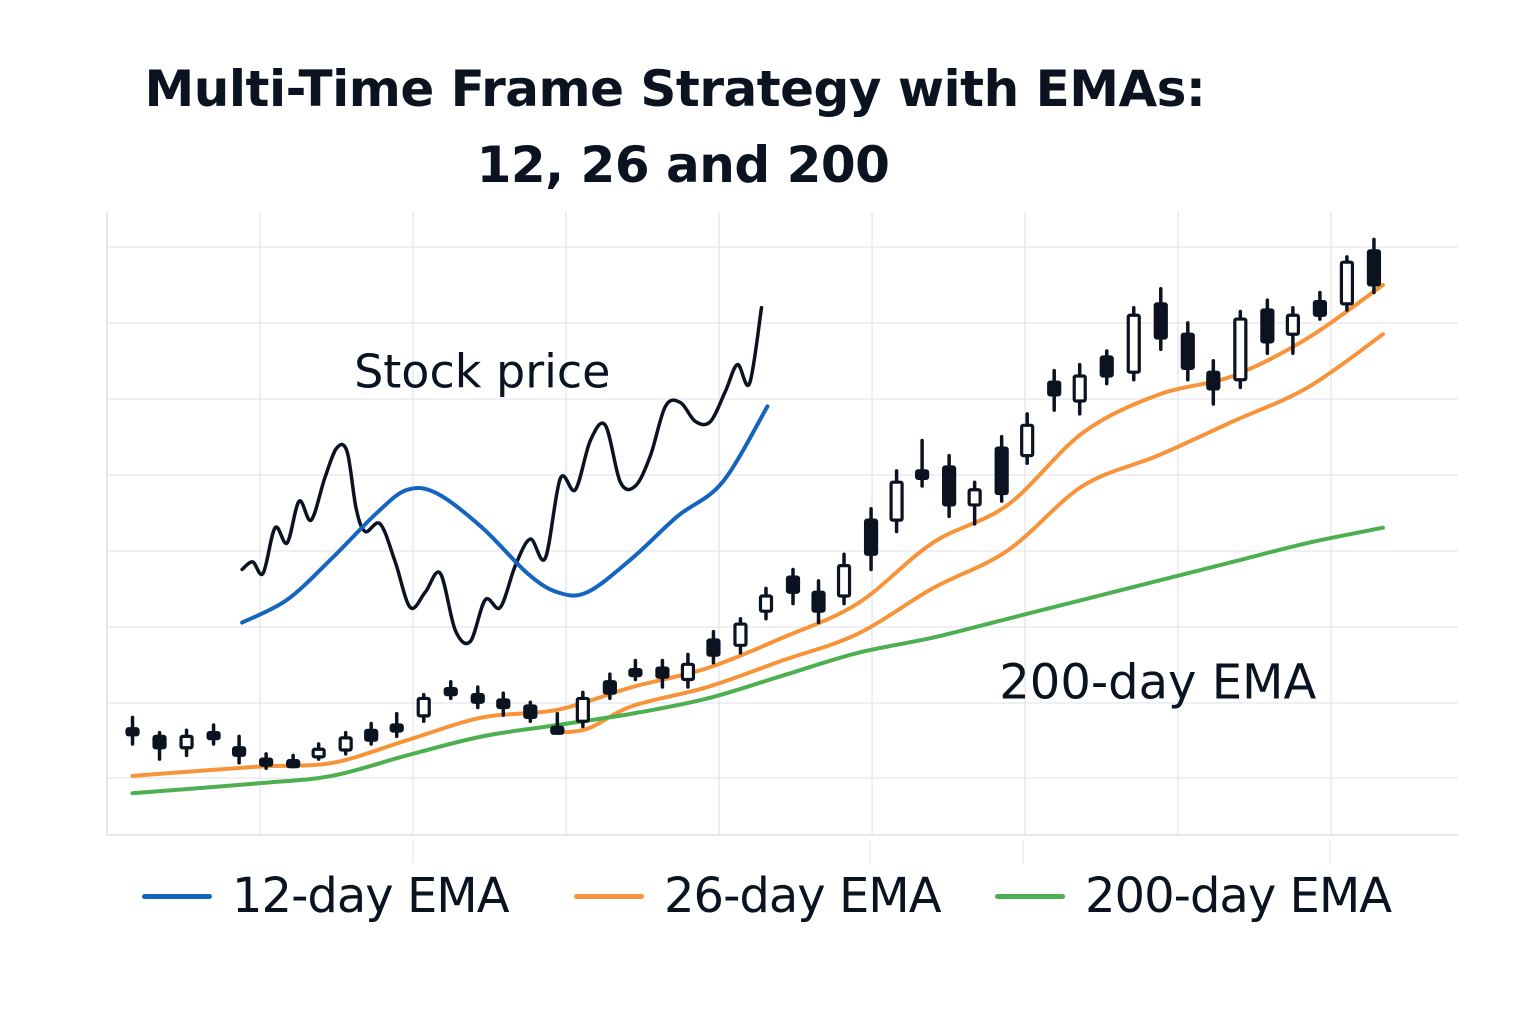 The height and width of the screenshot is (1024, 1536). What do you see at coordinates (675, 89) in the screenshot?
I see `chart-title: Multi-Time Frame Strategy with EMAs:` at bounding box center [675, 89].